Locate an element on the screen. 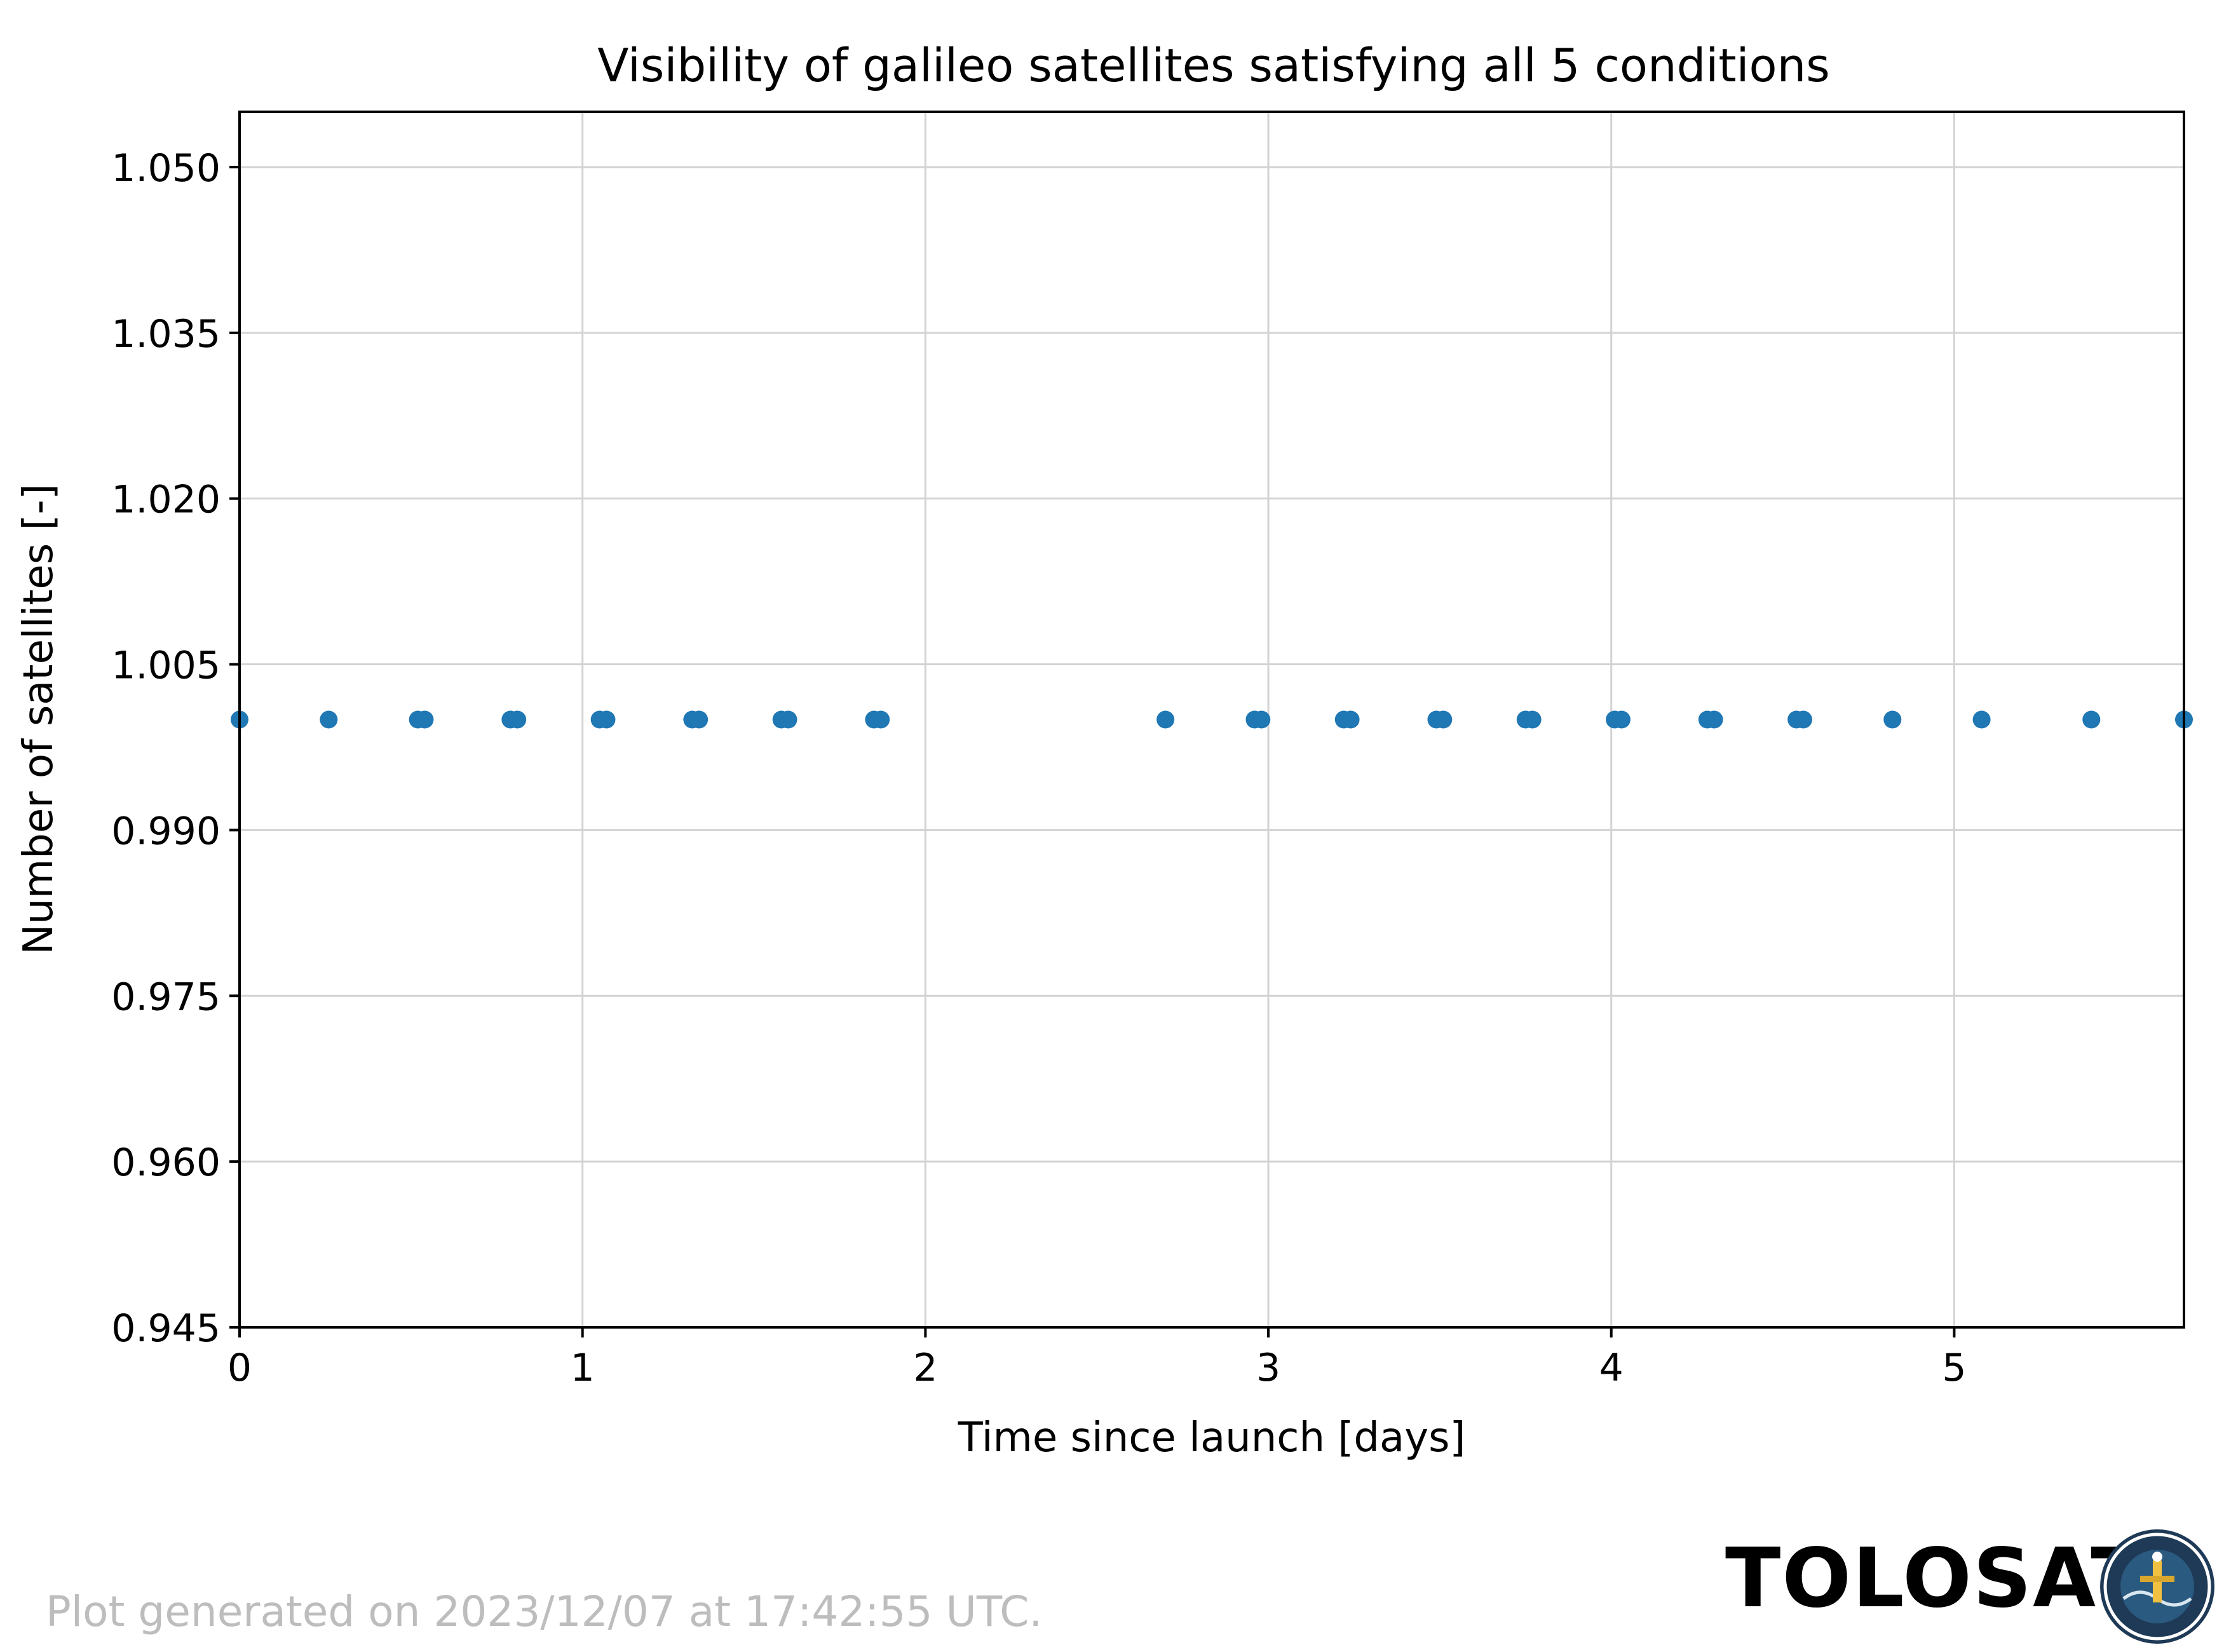 Image resolution: width=2224 pixels, height=1652 pixels. y-tick-label: 0.960 is located at coordinates (165, 1163).